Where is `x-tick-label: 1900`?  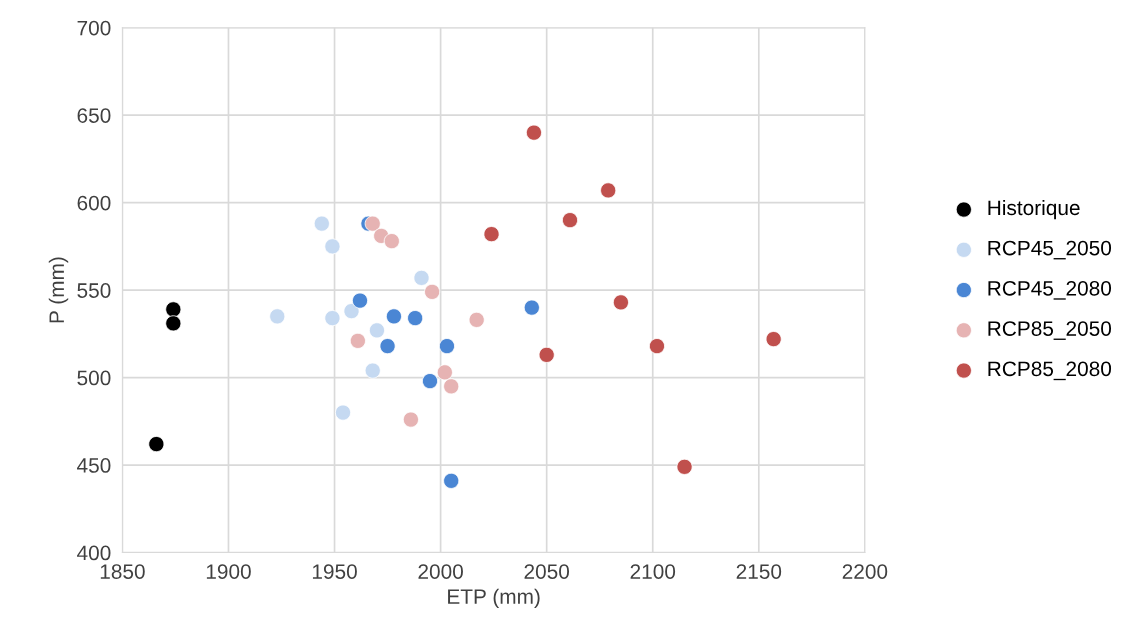
x-tick-label: 1900 is located at coordinates (228, 571).